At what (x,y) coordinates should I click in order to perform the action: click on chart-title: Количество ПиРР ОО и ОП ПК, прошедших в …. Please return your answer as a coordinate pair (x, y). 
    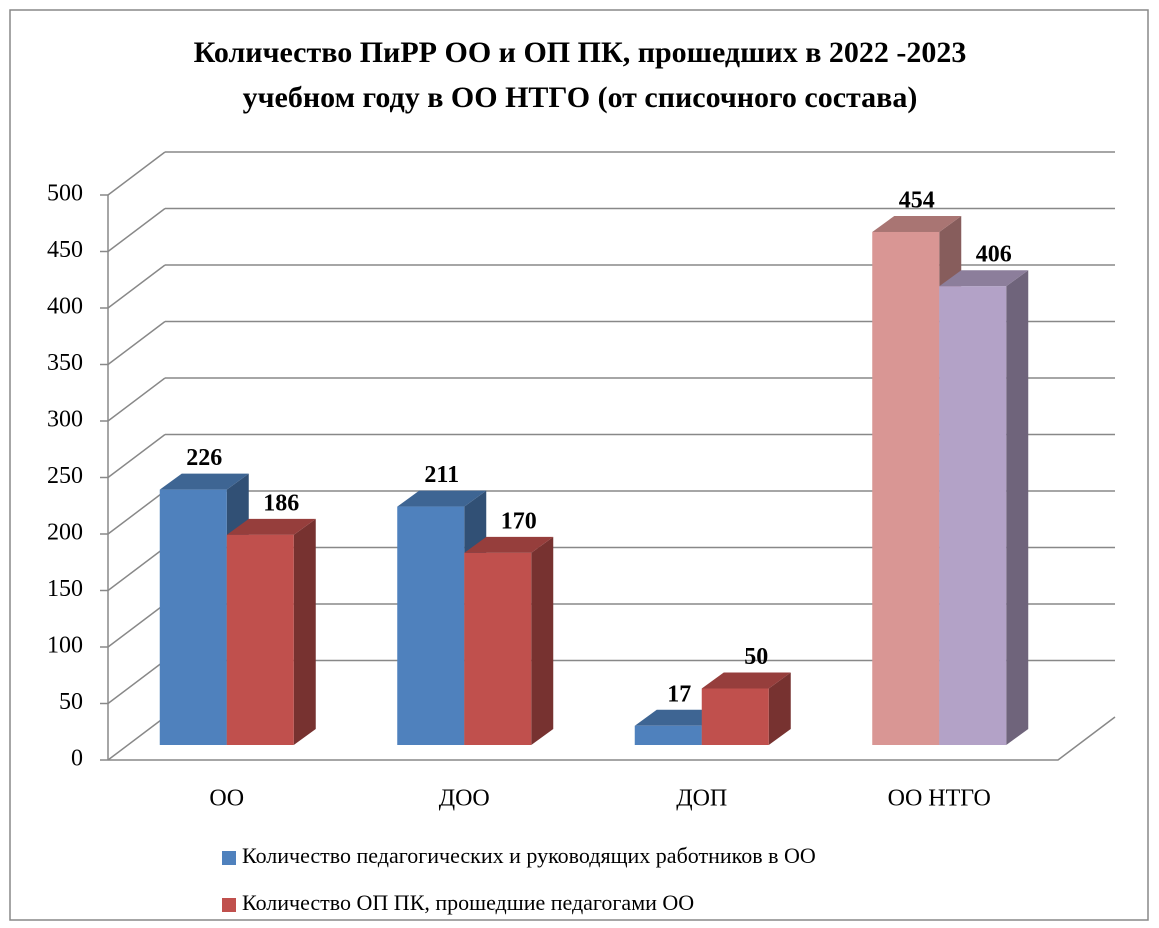
    Looking at the image, I should click on (580, 52).